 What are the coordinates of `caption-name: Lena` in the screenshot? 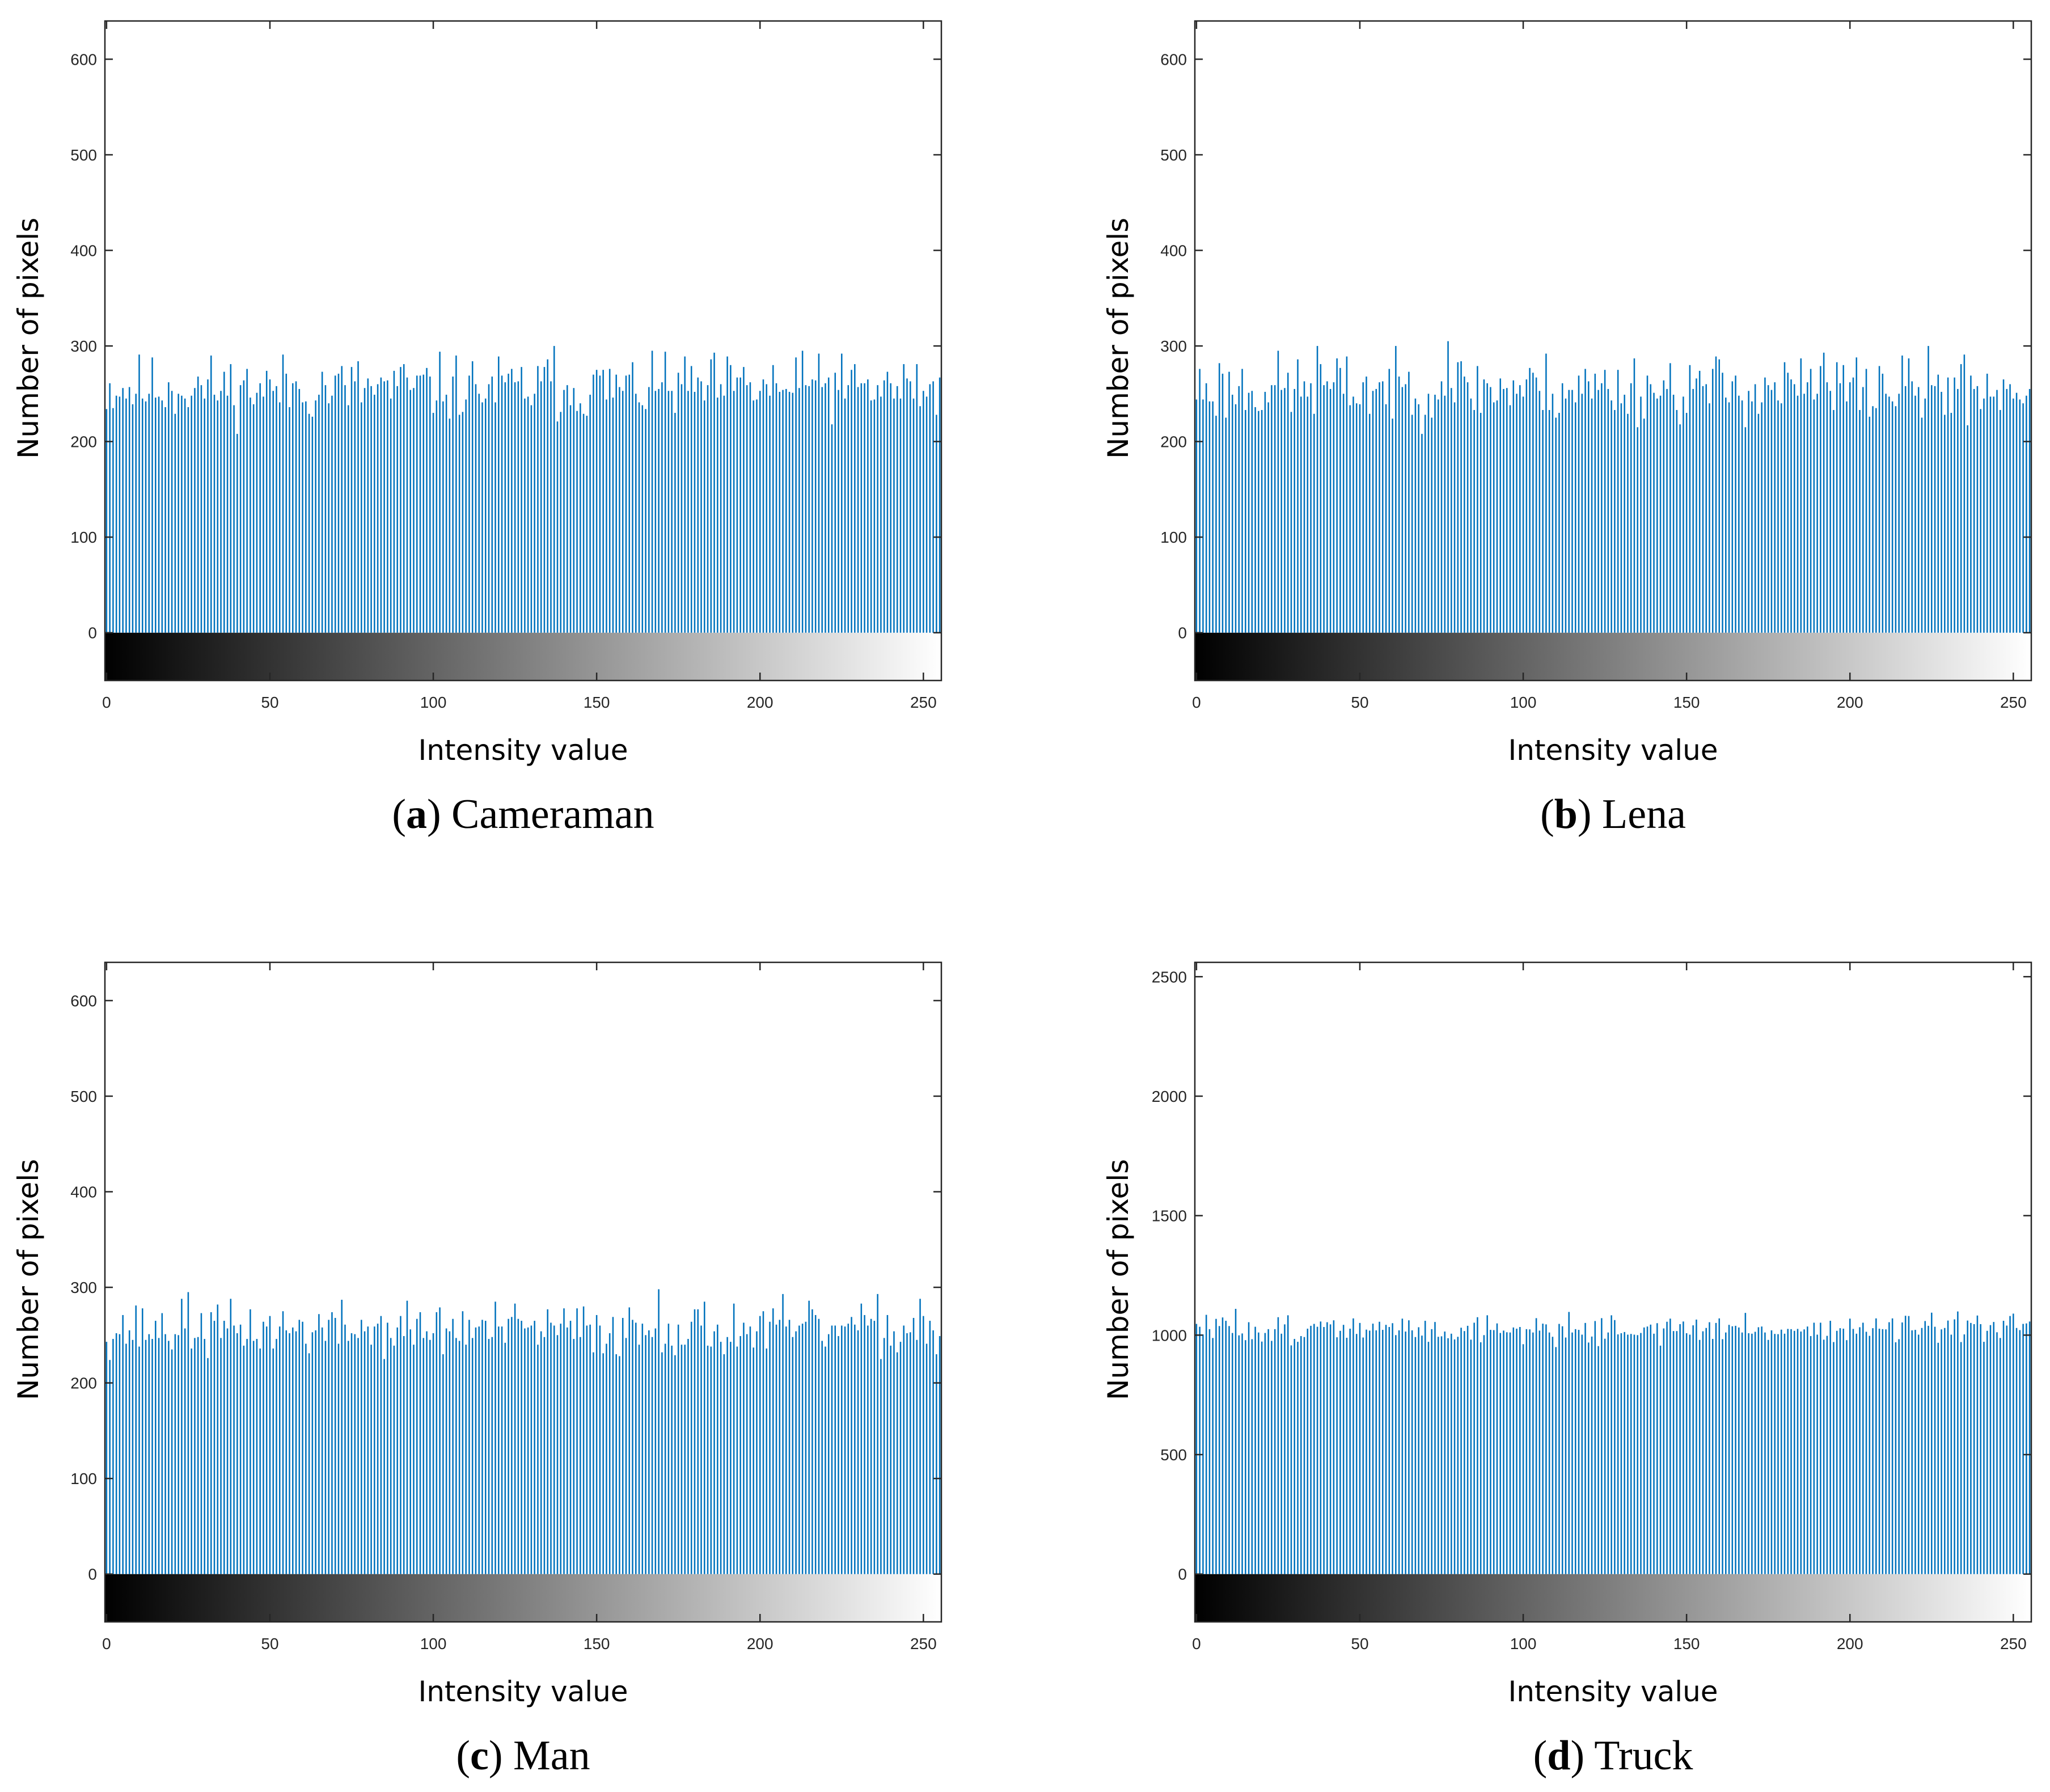 It's located at (1644, 814).